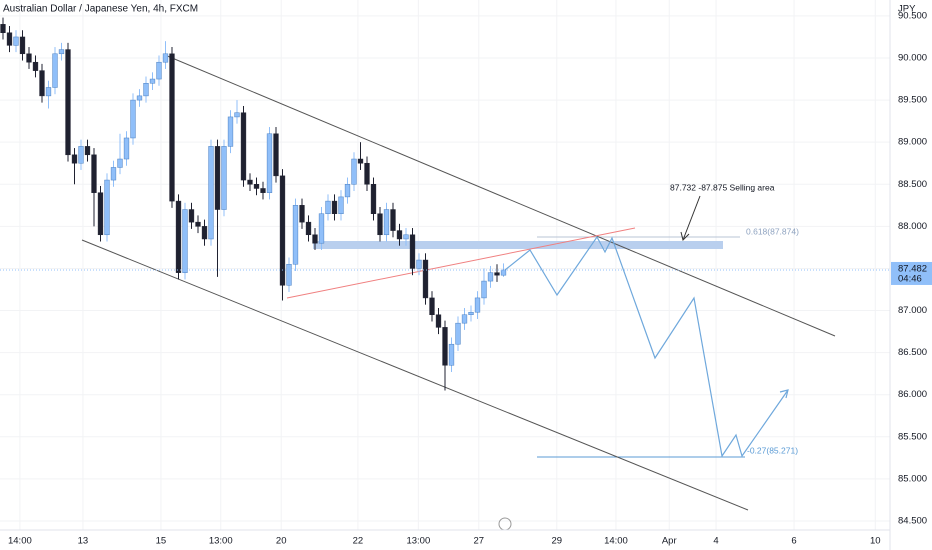 This screenshot has width=932, height=550. I want to click on x-tick-label: 10, so click(875, 541).